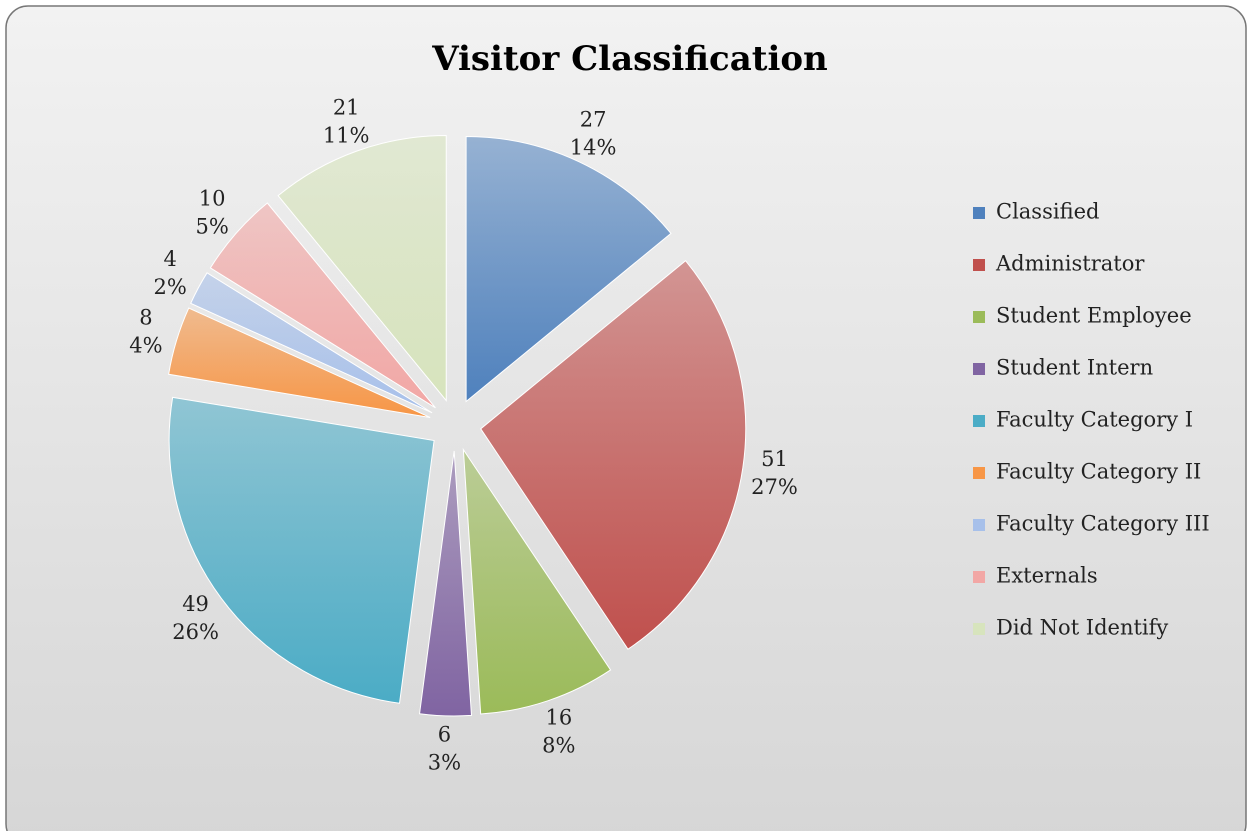  I want to click on legend-label: Did Not Identify, so click(1082, 628).